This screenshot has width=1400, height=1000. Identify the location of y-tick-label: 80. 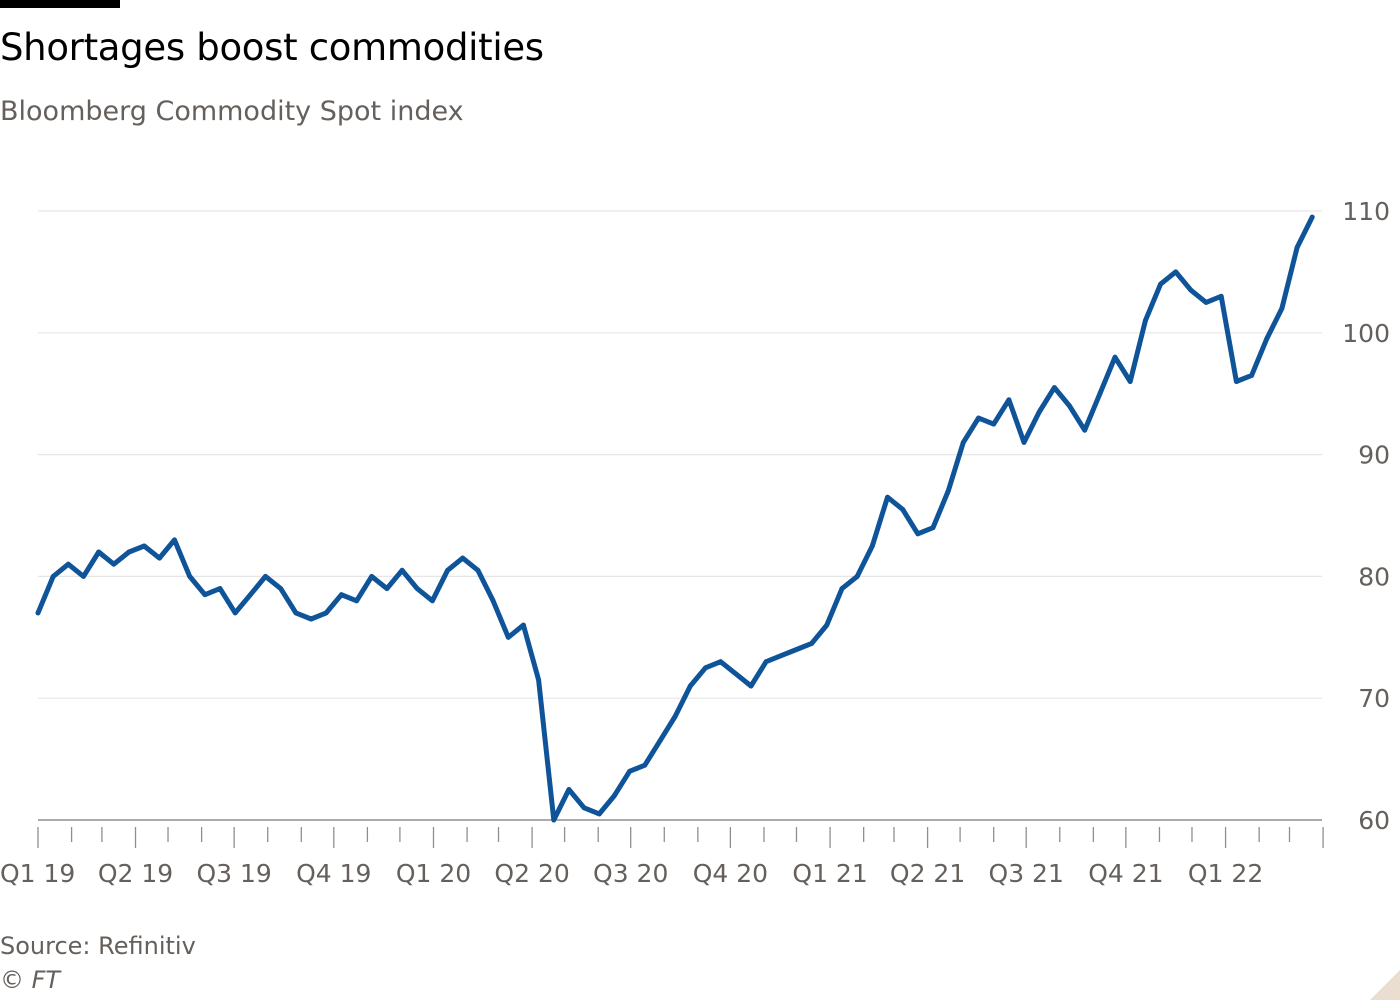
(1374, 576).